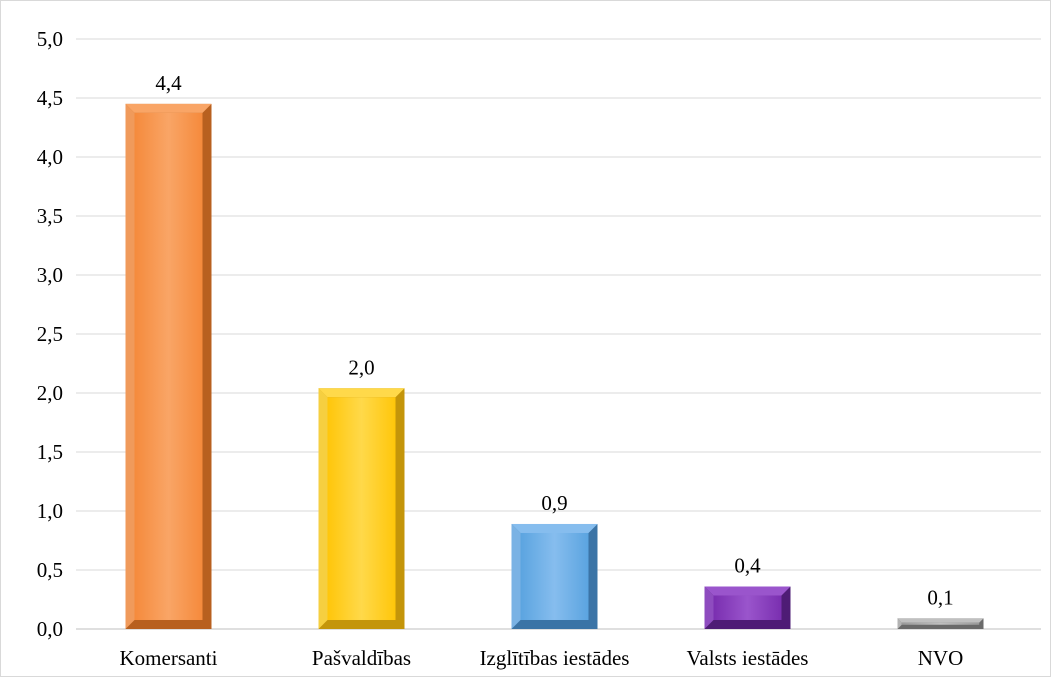 This screenshot has width=1051, height=678. Describe the element at coordinates (50, 216) in the screenshot. I see `y-tick-label: 3,5` at that location.